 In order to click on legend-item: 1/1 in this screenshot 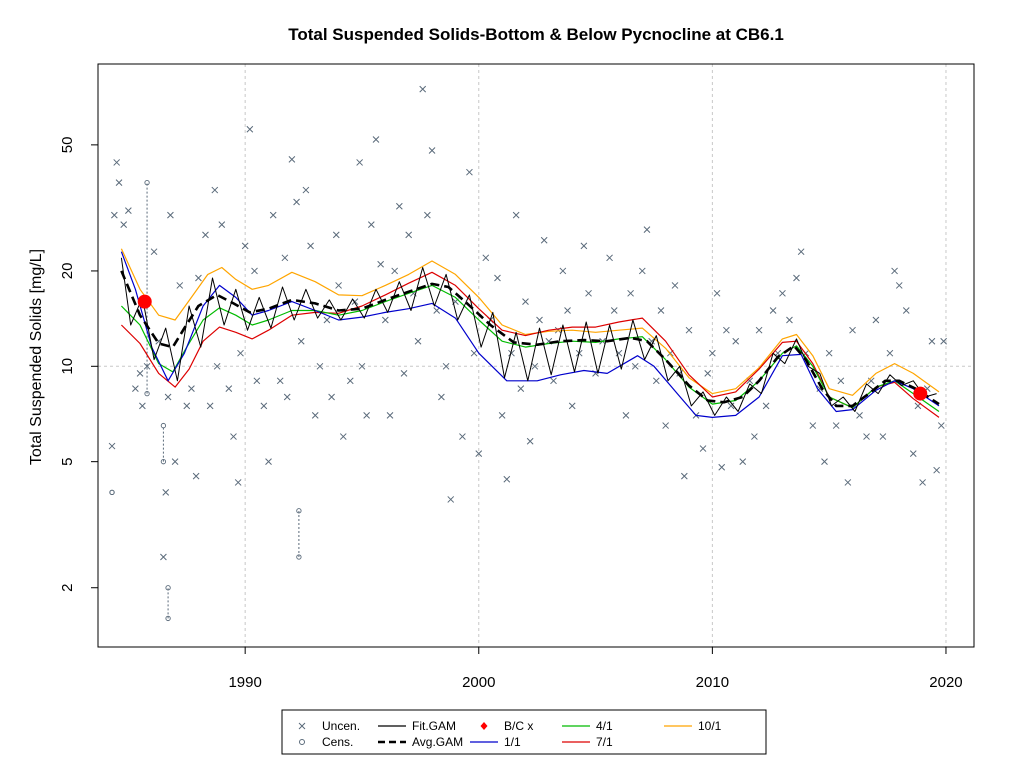, I will do `click(495, 742)`.